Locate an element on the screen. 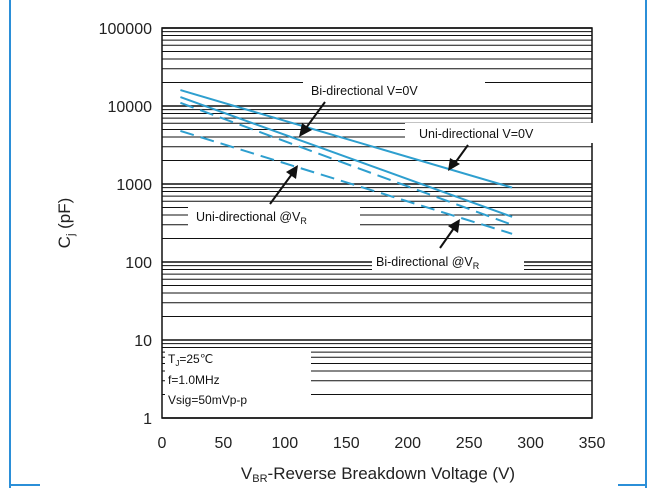 Image resolution: width=656 pixels, height=488 pixels. y-tick-label: 1000 is located at coordinates (134, 185).